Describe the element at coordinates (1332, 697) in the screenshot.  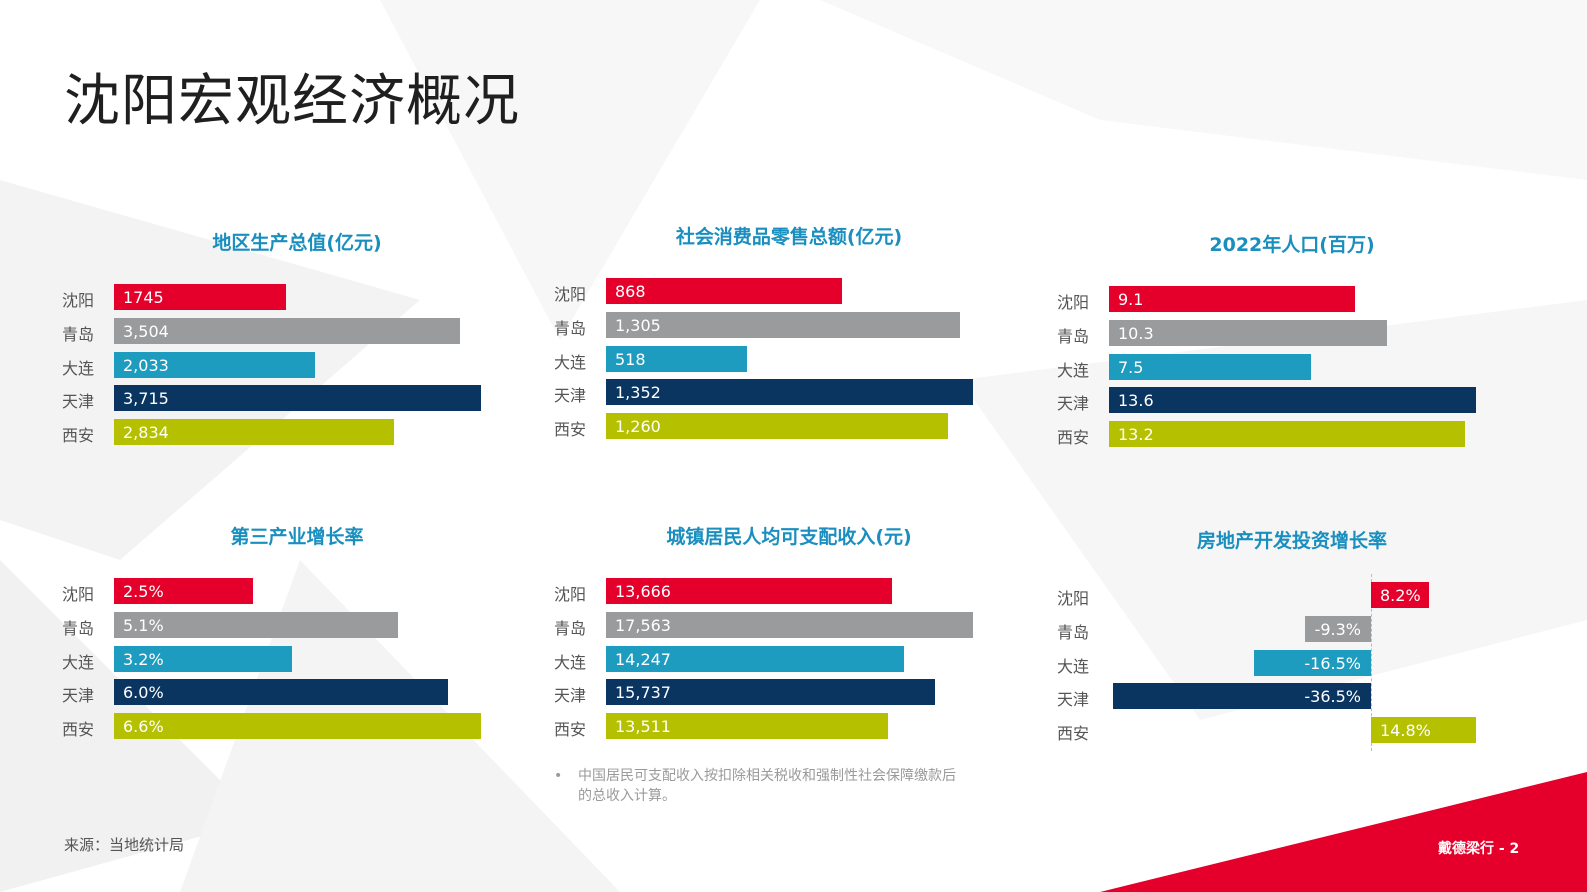
I see `data-label: -36.5%` at that location.